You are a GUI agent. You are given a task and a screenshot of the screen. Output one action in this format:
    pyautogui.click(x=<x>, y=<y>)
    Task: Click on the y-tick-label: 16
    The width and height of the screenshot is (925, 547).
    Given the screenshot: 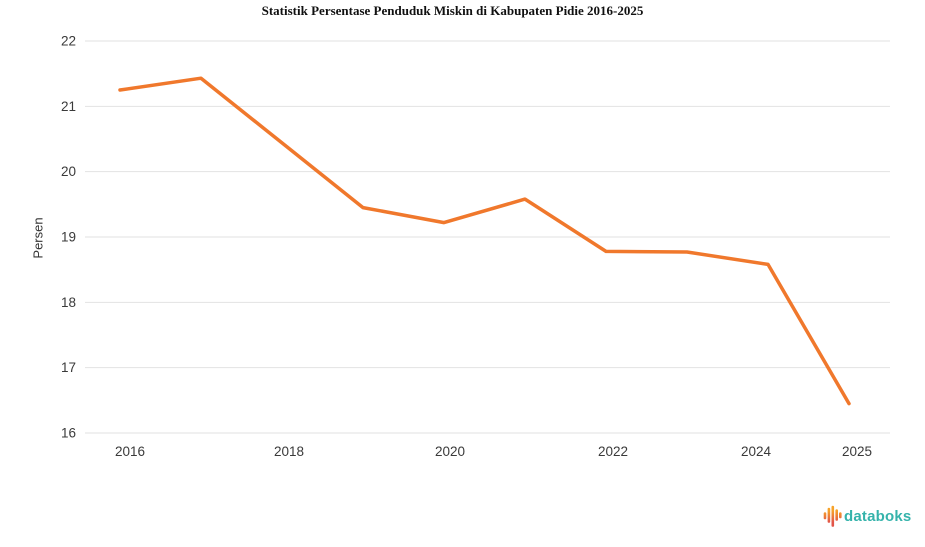 What is the action you would take?
    pyautogui.click(x=68, y=433)
    